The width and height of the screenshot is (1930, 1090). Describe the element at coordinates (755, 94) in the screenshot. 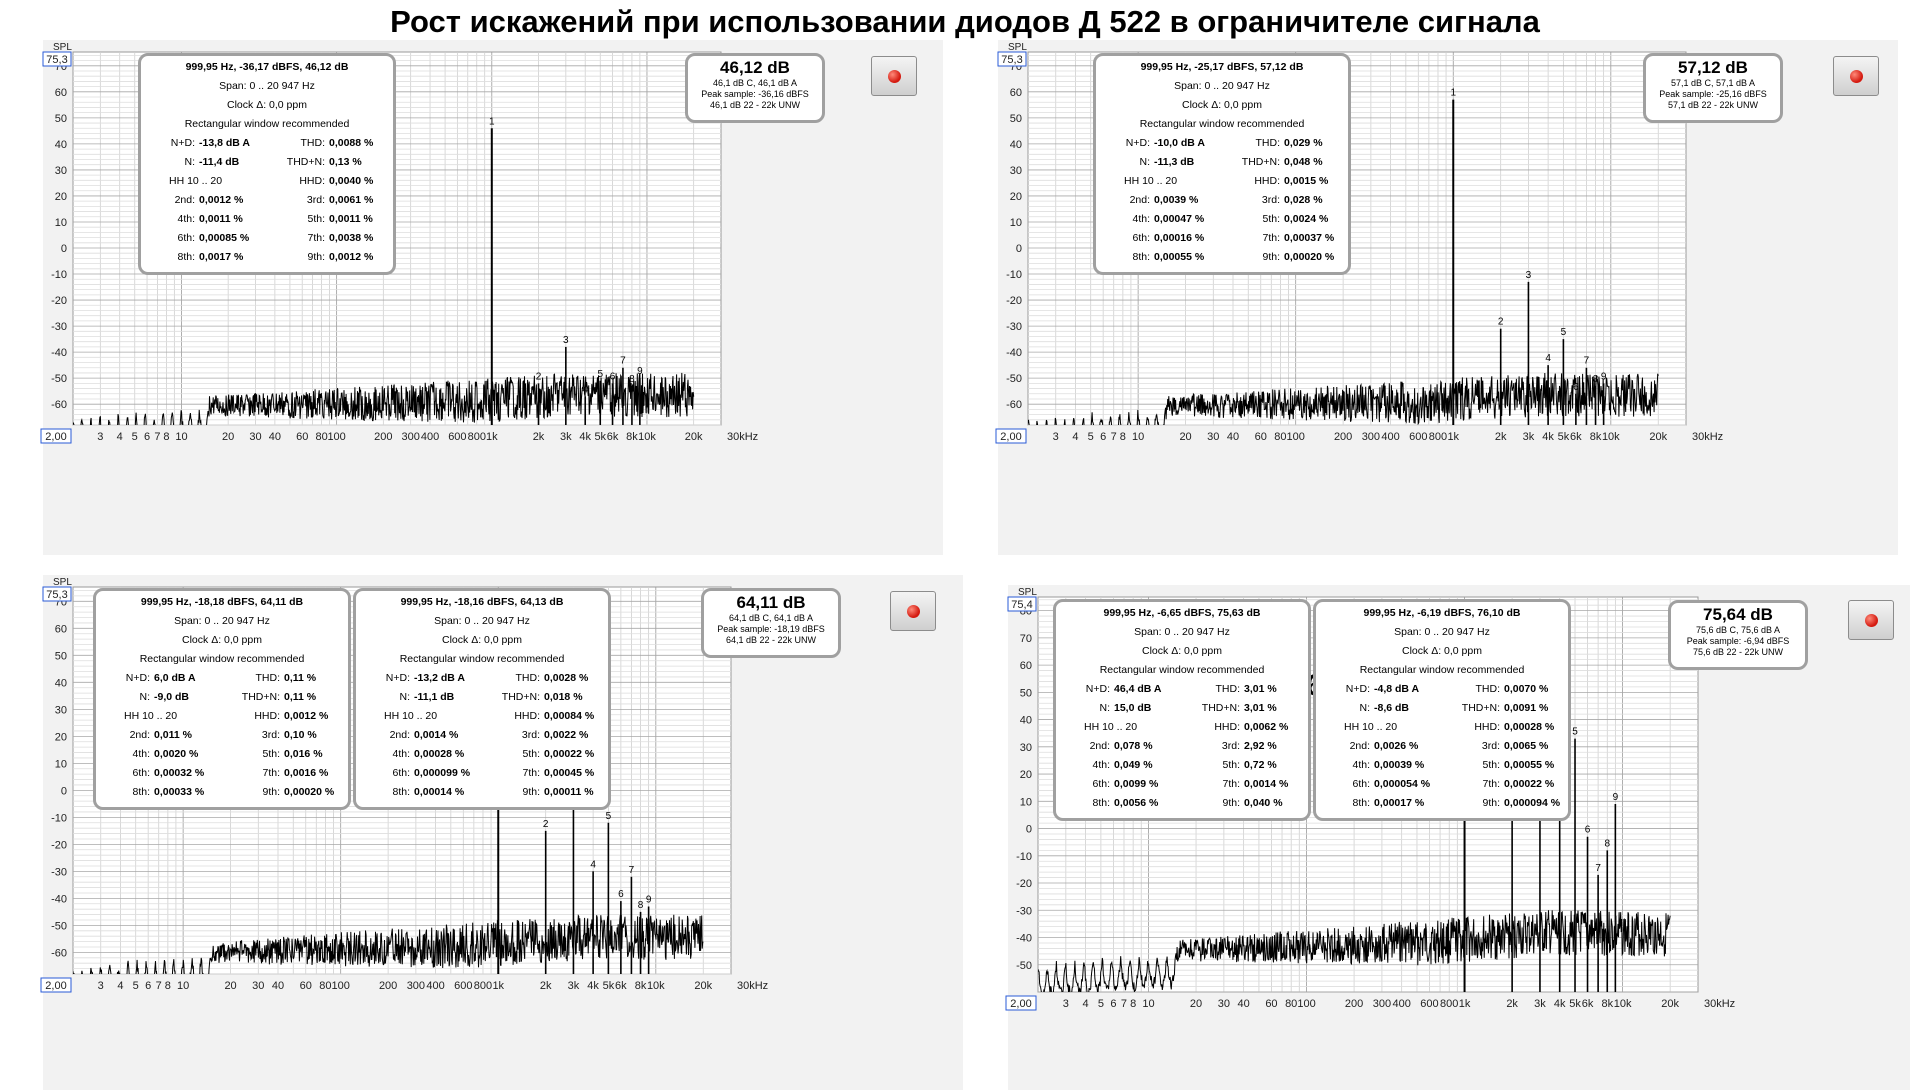

I see `level-detail: Peak sample: -36,16 dBFS` at that location.